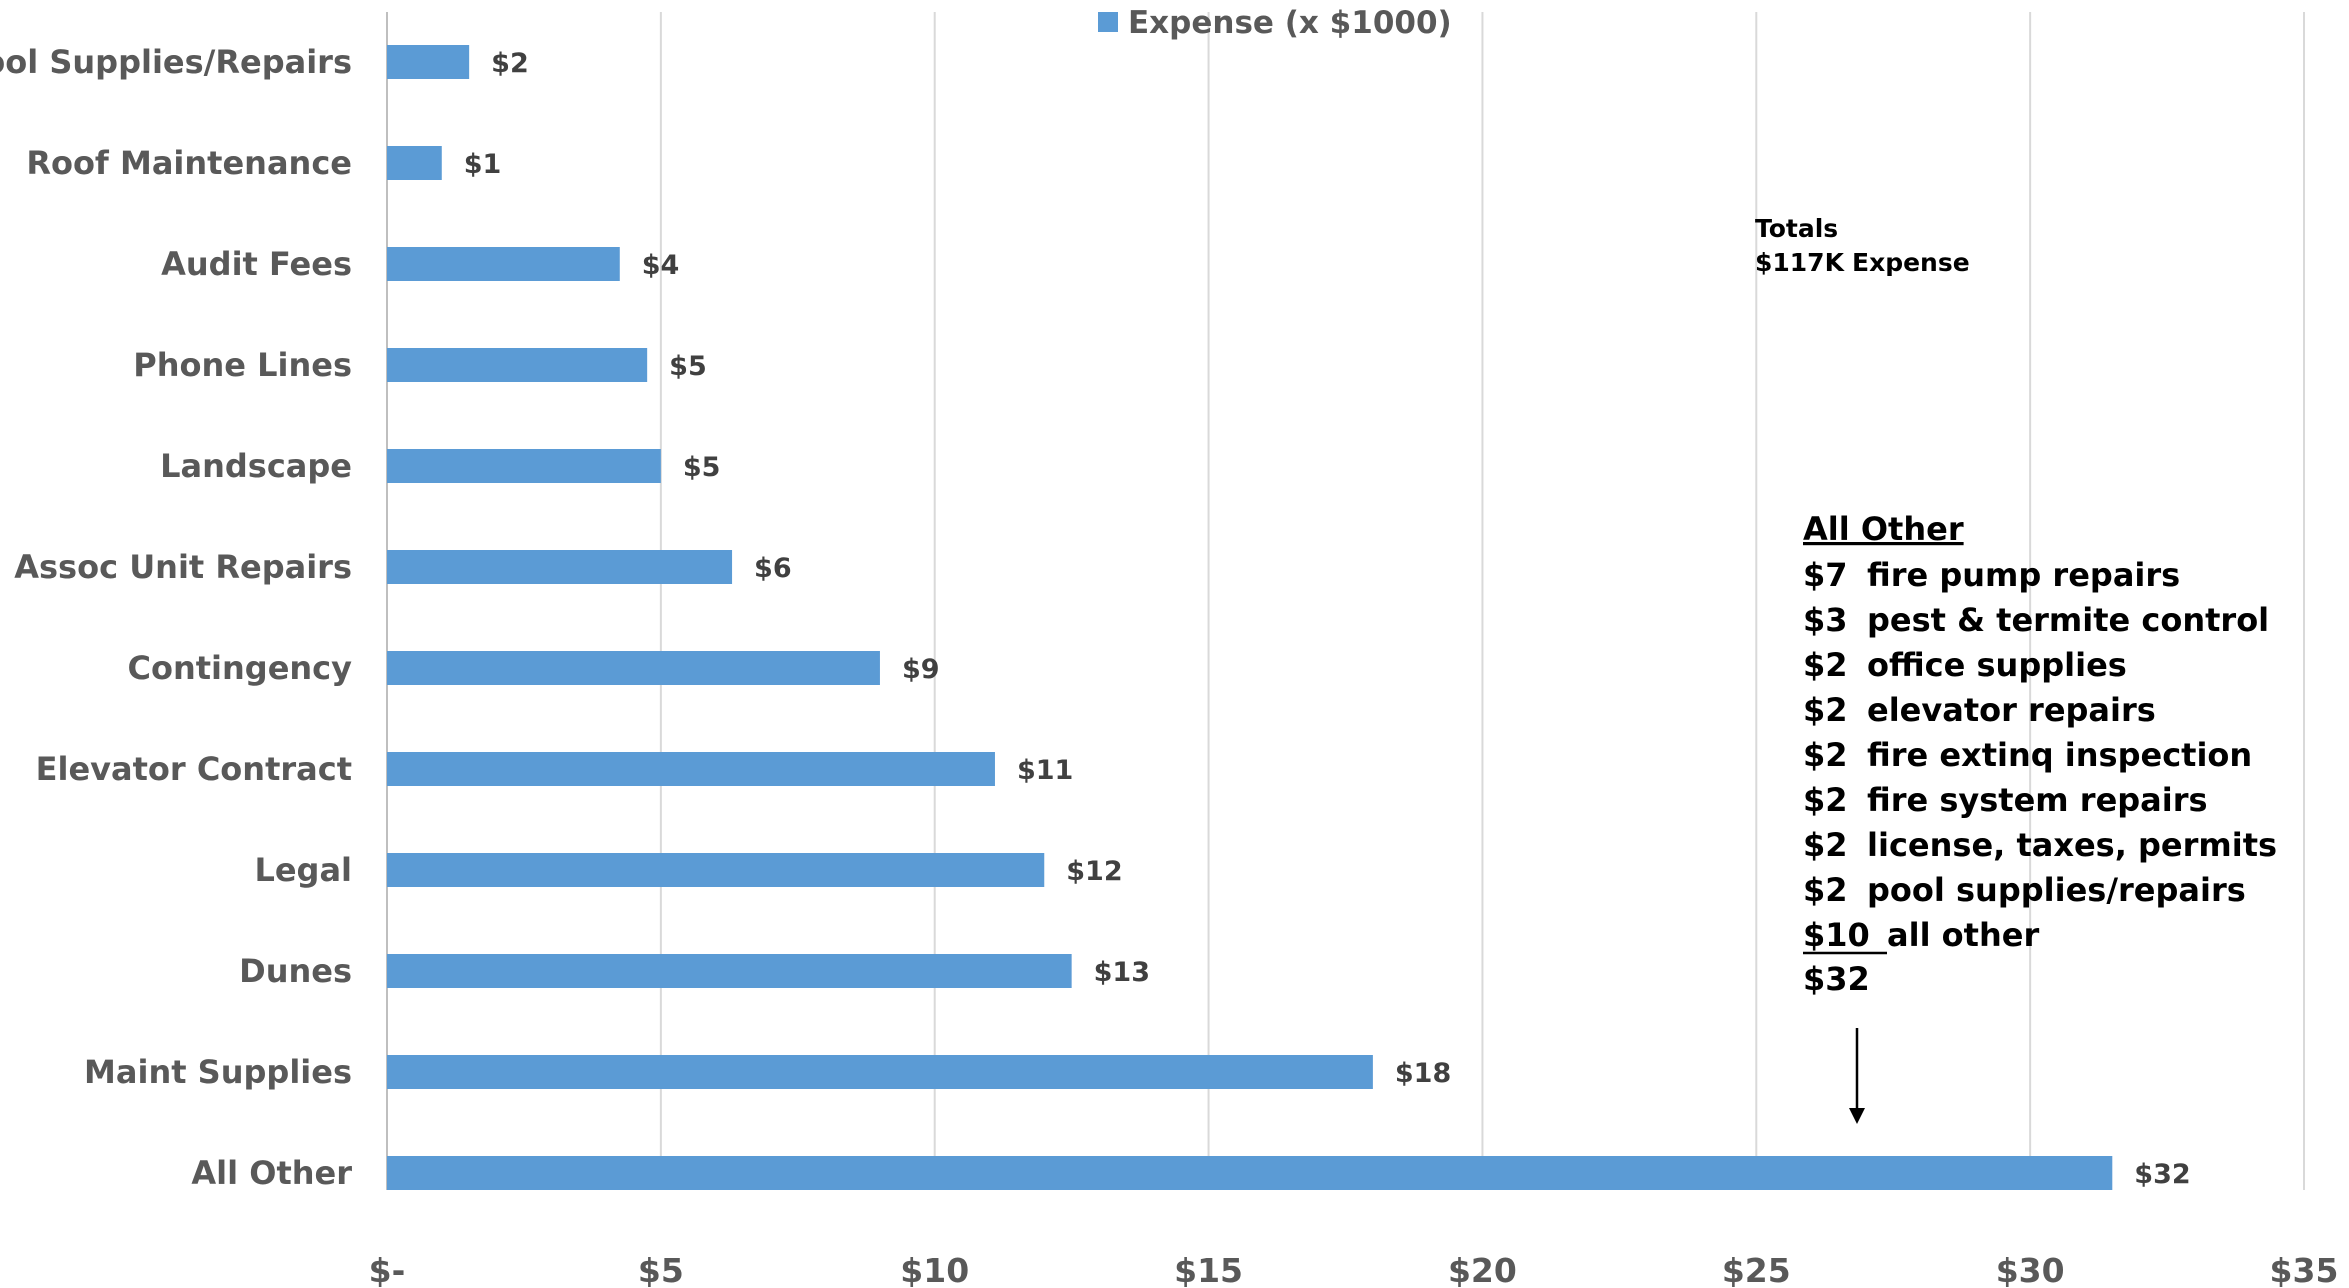  What do you see at coordinates (189, 163) in the screenshot?
I see `category-label: Roof Maintenance` at bounding box center [189, 163].